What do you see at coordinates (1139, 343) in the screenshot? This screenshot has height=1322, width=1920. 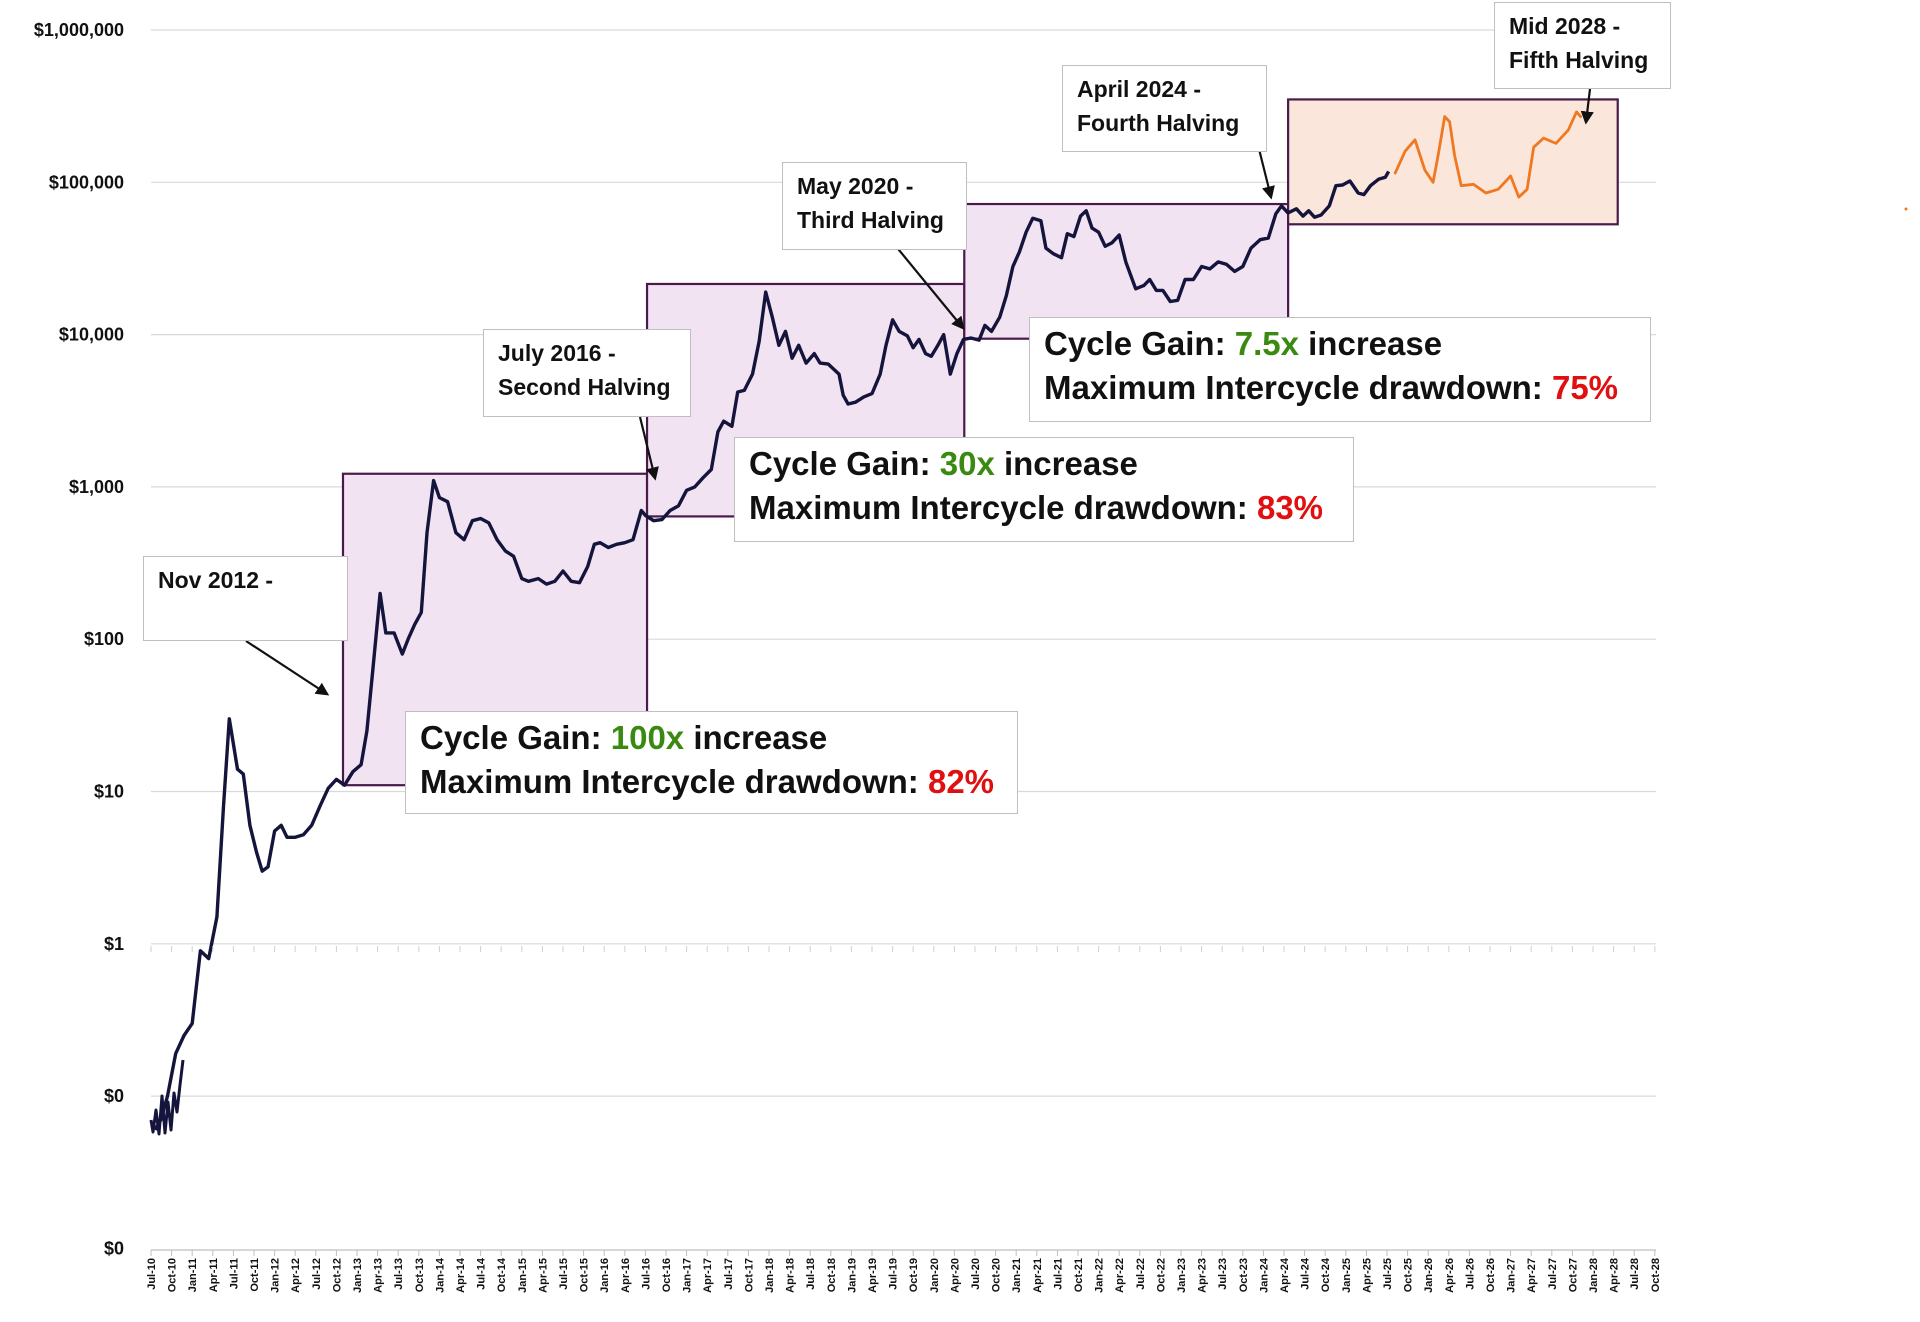 I see `cycle-3-gain-prefix: Cycle Gain:` at bounding box center [1139, 343].